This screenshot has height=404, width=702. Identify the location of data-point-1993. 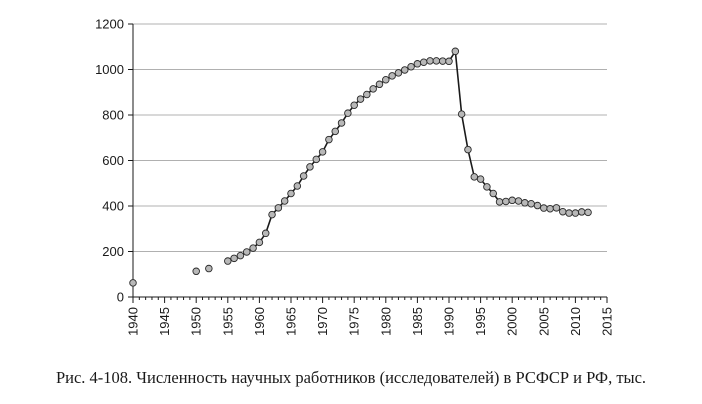
(468, 149).